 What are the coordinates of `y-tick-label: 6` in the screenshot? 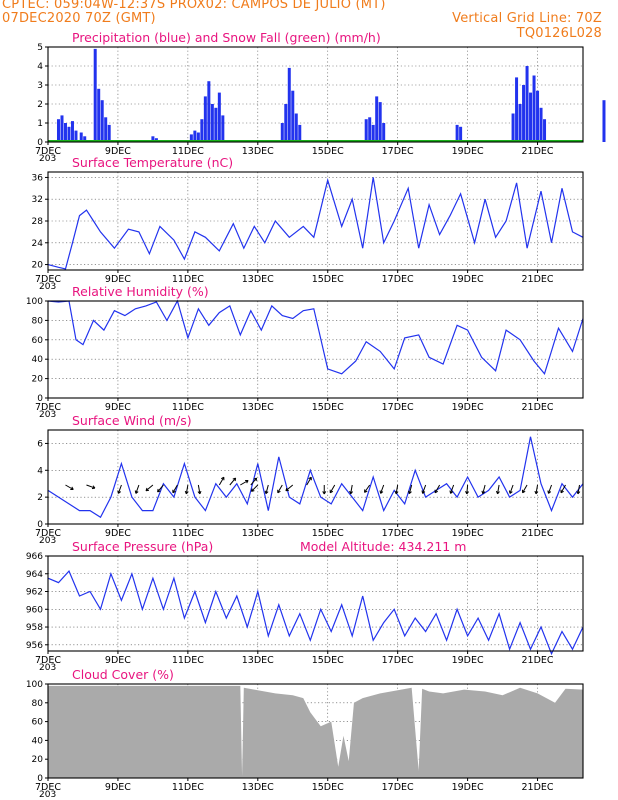 It's located at (40, 444).